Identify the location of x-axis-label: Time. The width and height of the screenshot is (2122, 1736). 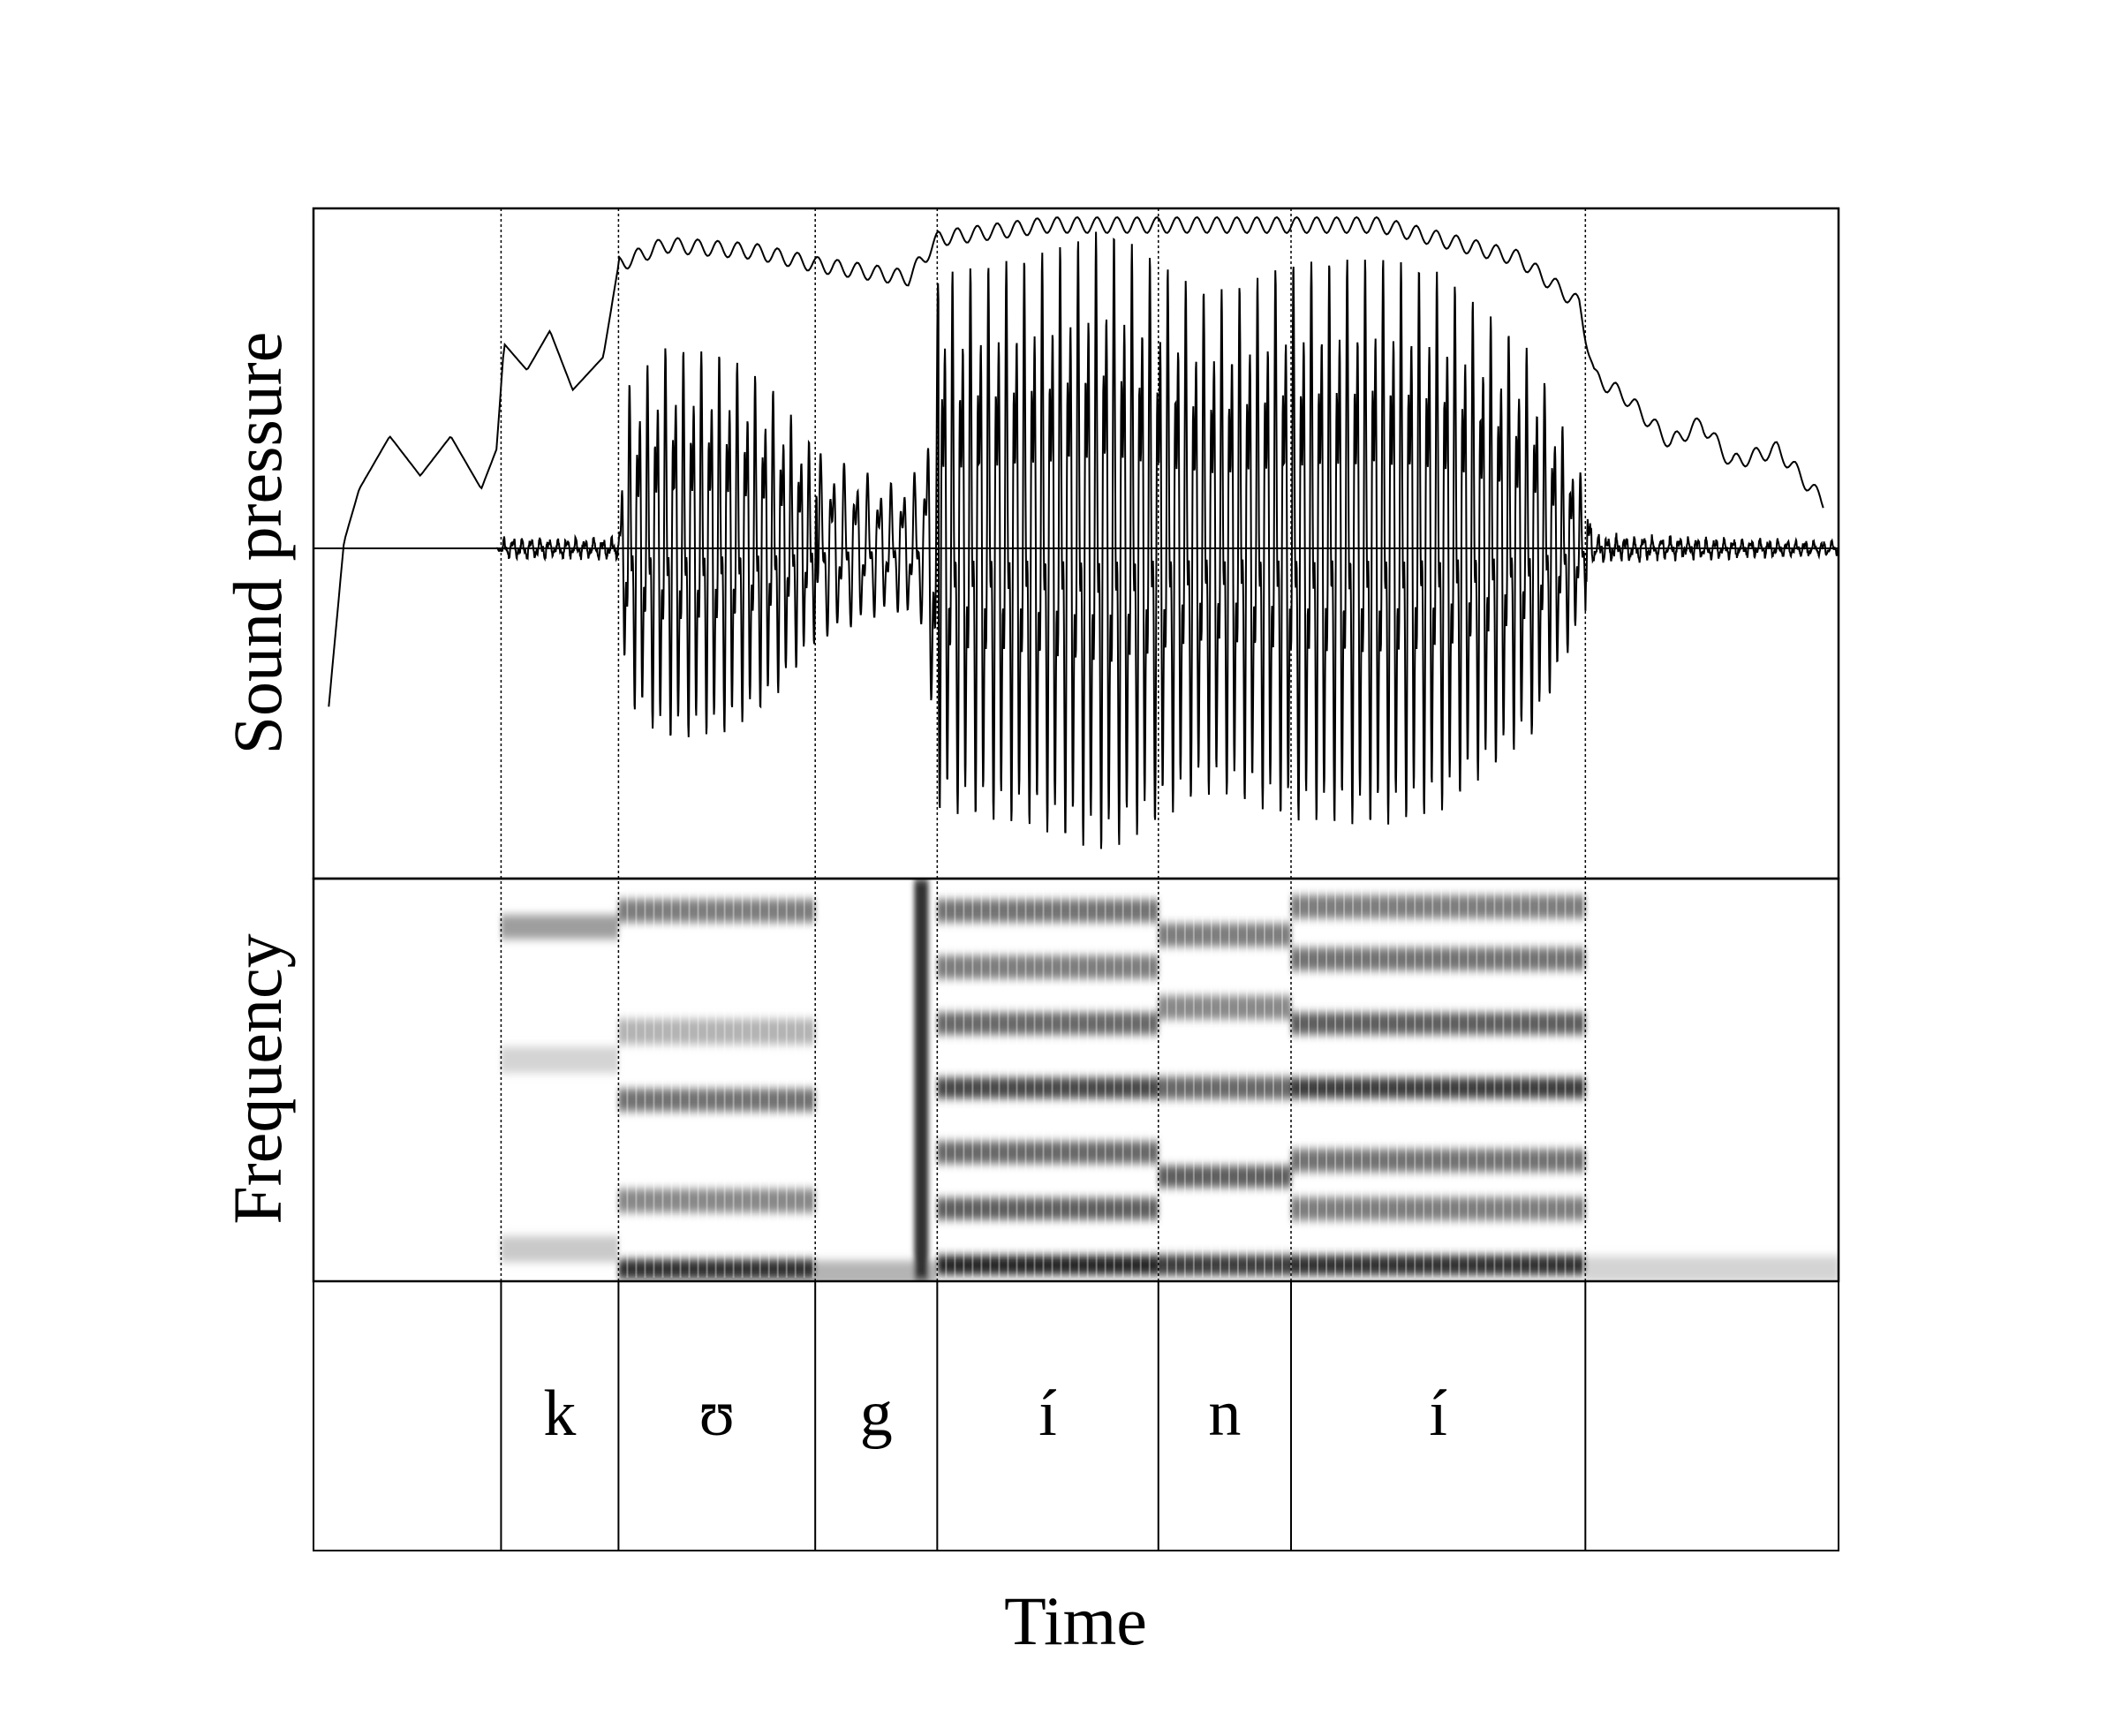
(1075, 1620).